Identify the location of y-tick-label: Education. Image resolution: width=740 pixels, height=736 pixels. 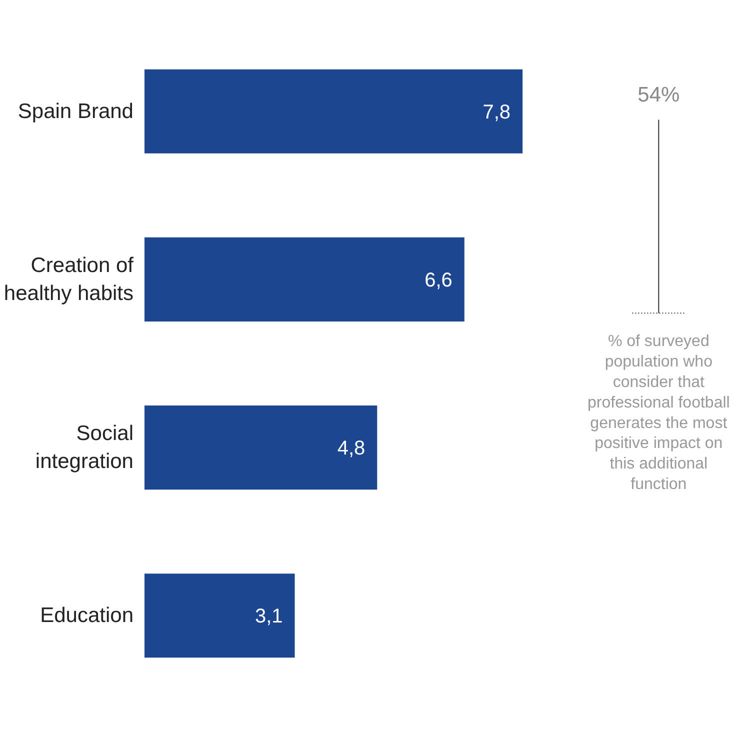
(87, 616).